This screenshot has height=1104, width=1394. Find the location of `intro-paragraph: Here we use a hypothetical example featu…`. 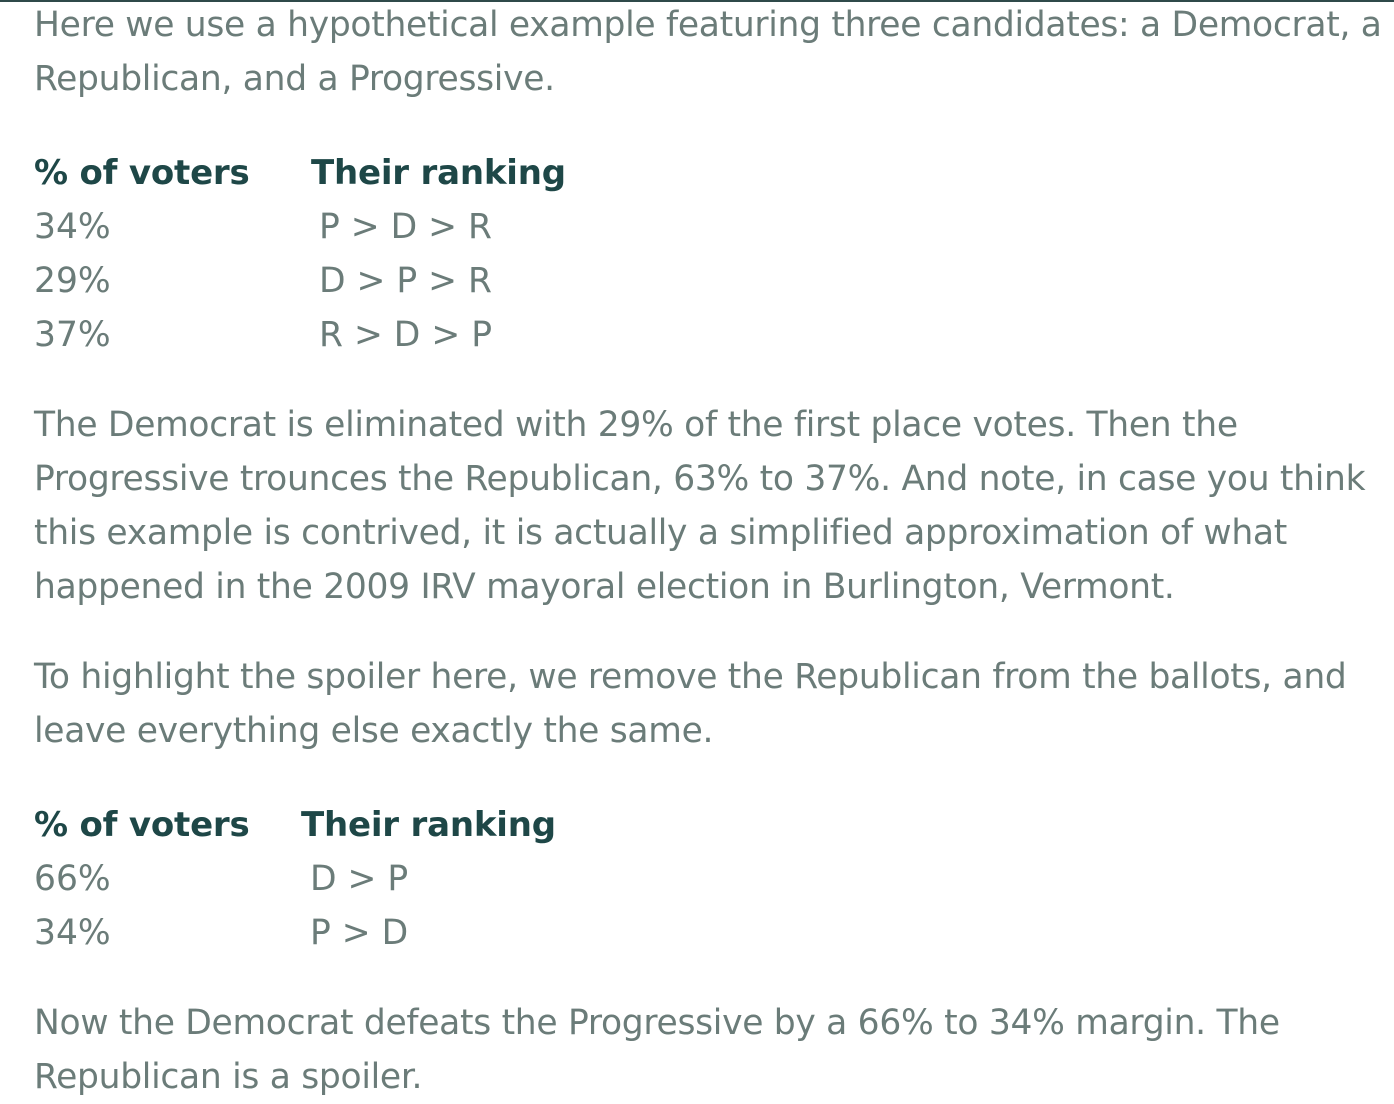

intro-paragraph: Here we use a hypothetical example featu… is located at coordinates (708, 52).